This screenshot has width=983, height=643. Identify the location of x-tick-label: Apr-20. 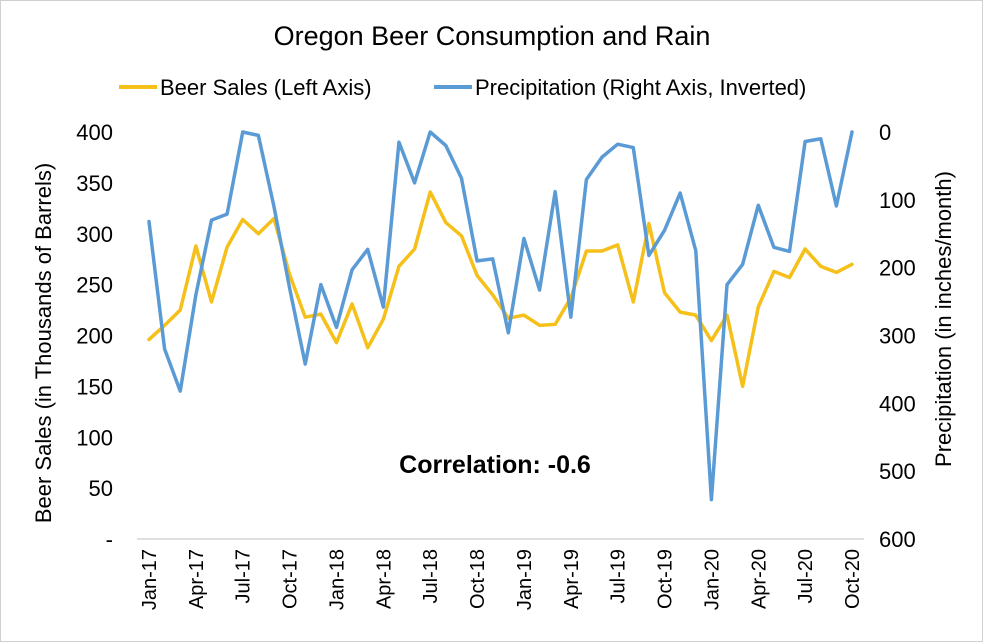
(759, 579).